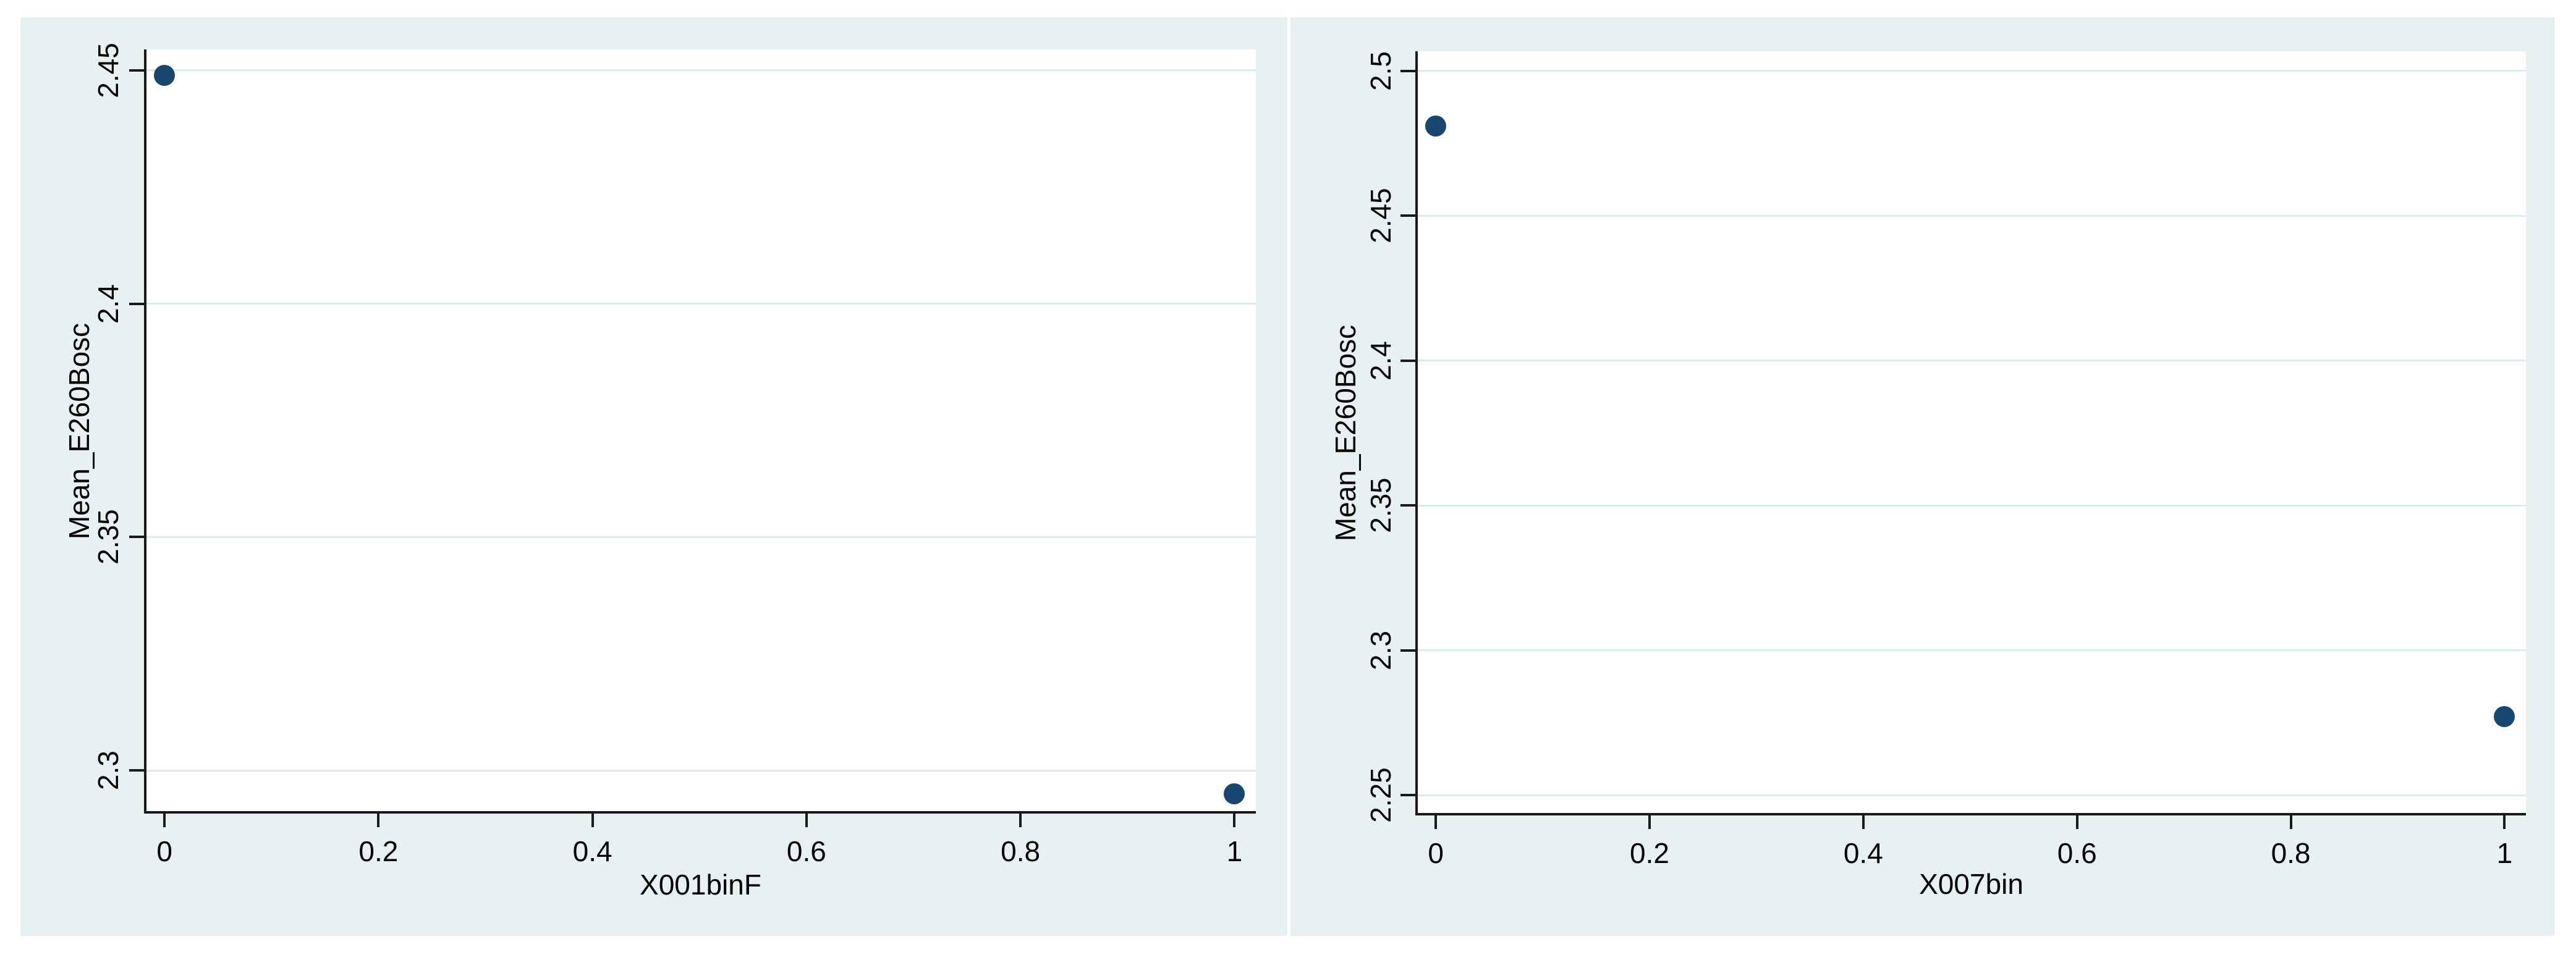 The height and width of the screenshot is (960, 2576). What do you see at coordinates (1381, 795) in the screenshot?
I see `y-tick-label: 2.25` at bounding box center [1381, 795].